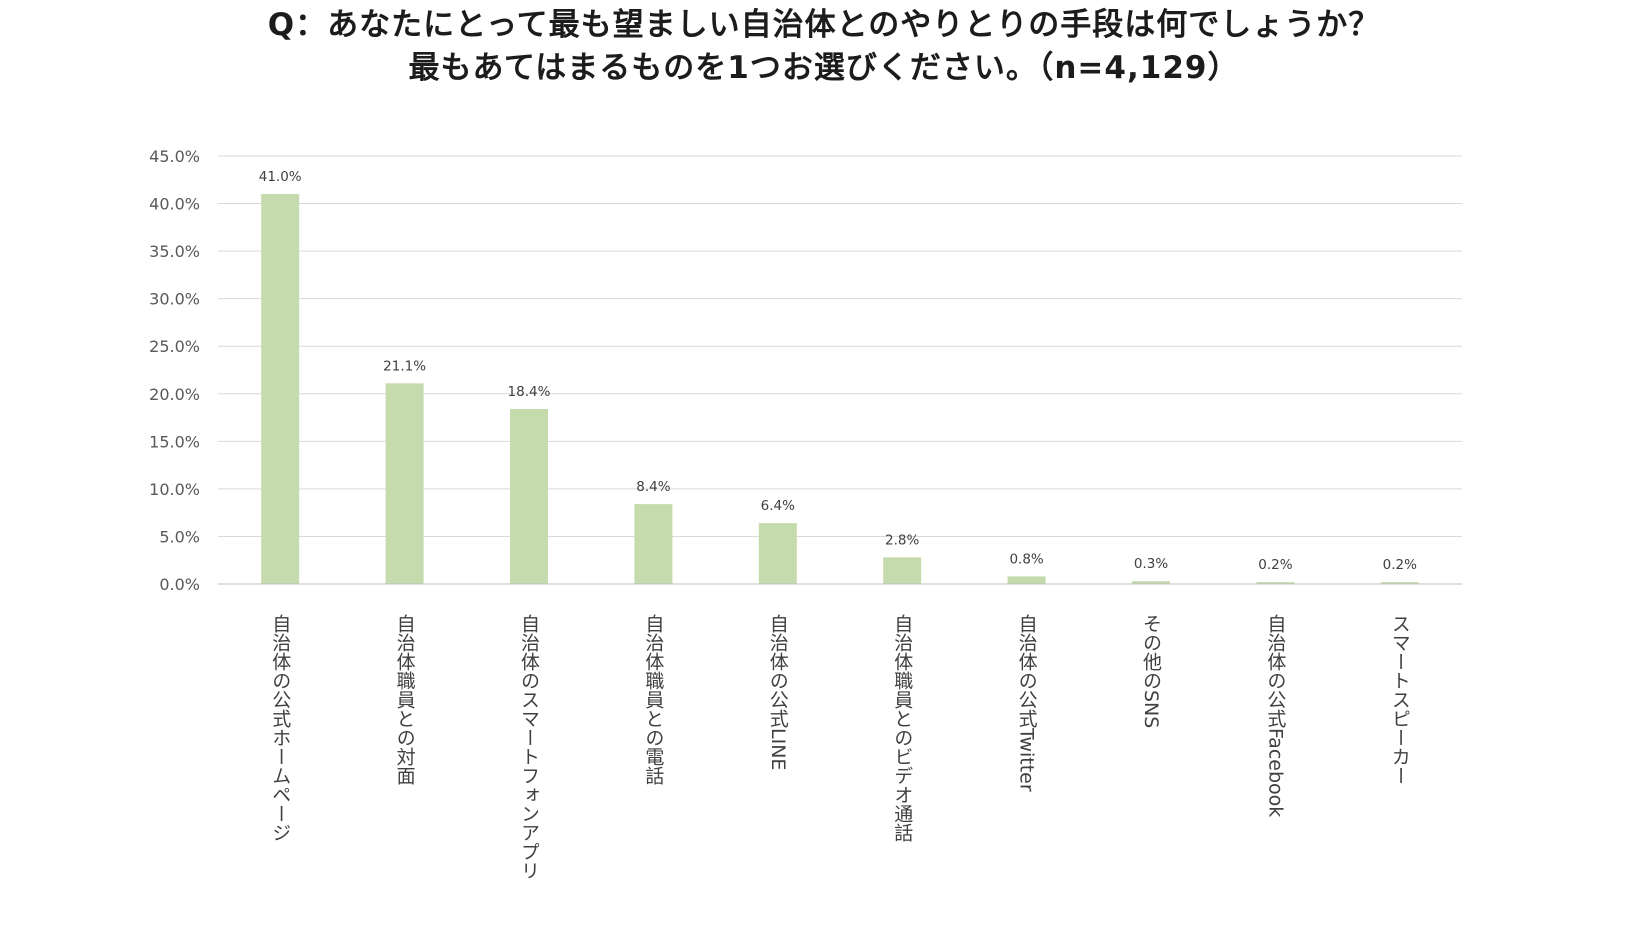 The image size is (1648, 928). I want to click on category-label: 自治体の公式LINE, so click(778, 692).